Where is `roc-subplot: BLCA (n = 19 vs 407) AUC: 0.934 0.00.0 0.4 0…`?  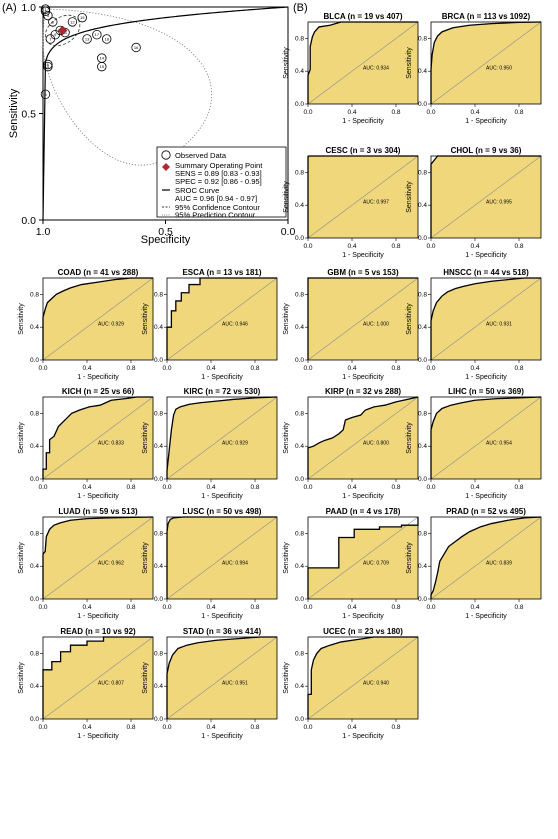 roc-subplot: BLCA (n = 19 vs 407) AUC: 0.934 0.00.0 0.4 0… is located at coordinates (351, 68).